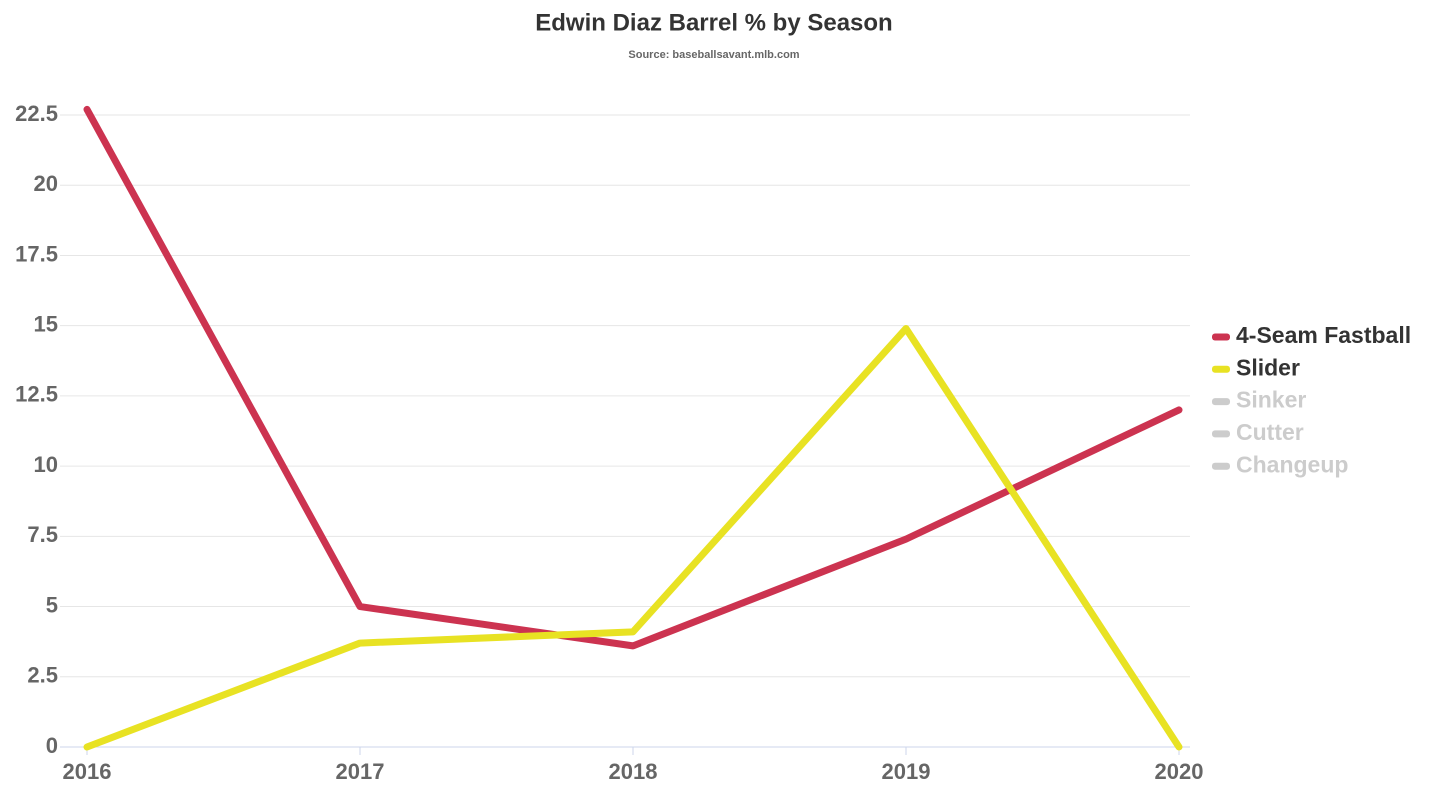 The image size is (1430, 804). I want to click on y-tick-label: 0, so click(52, 745).